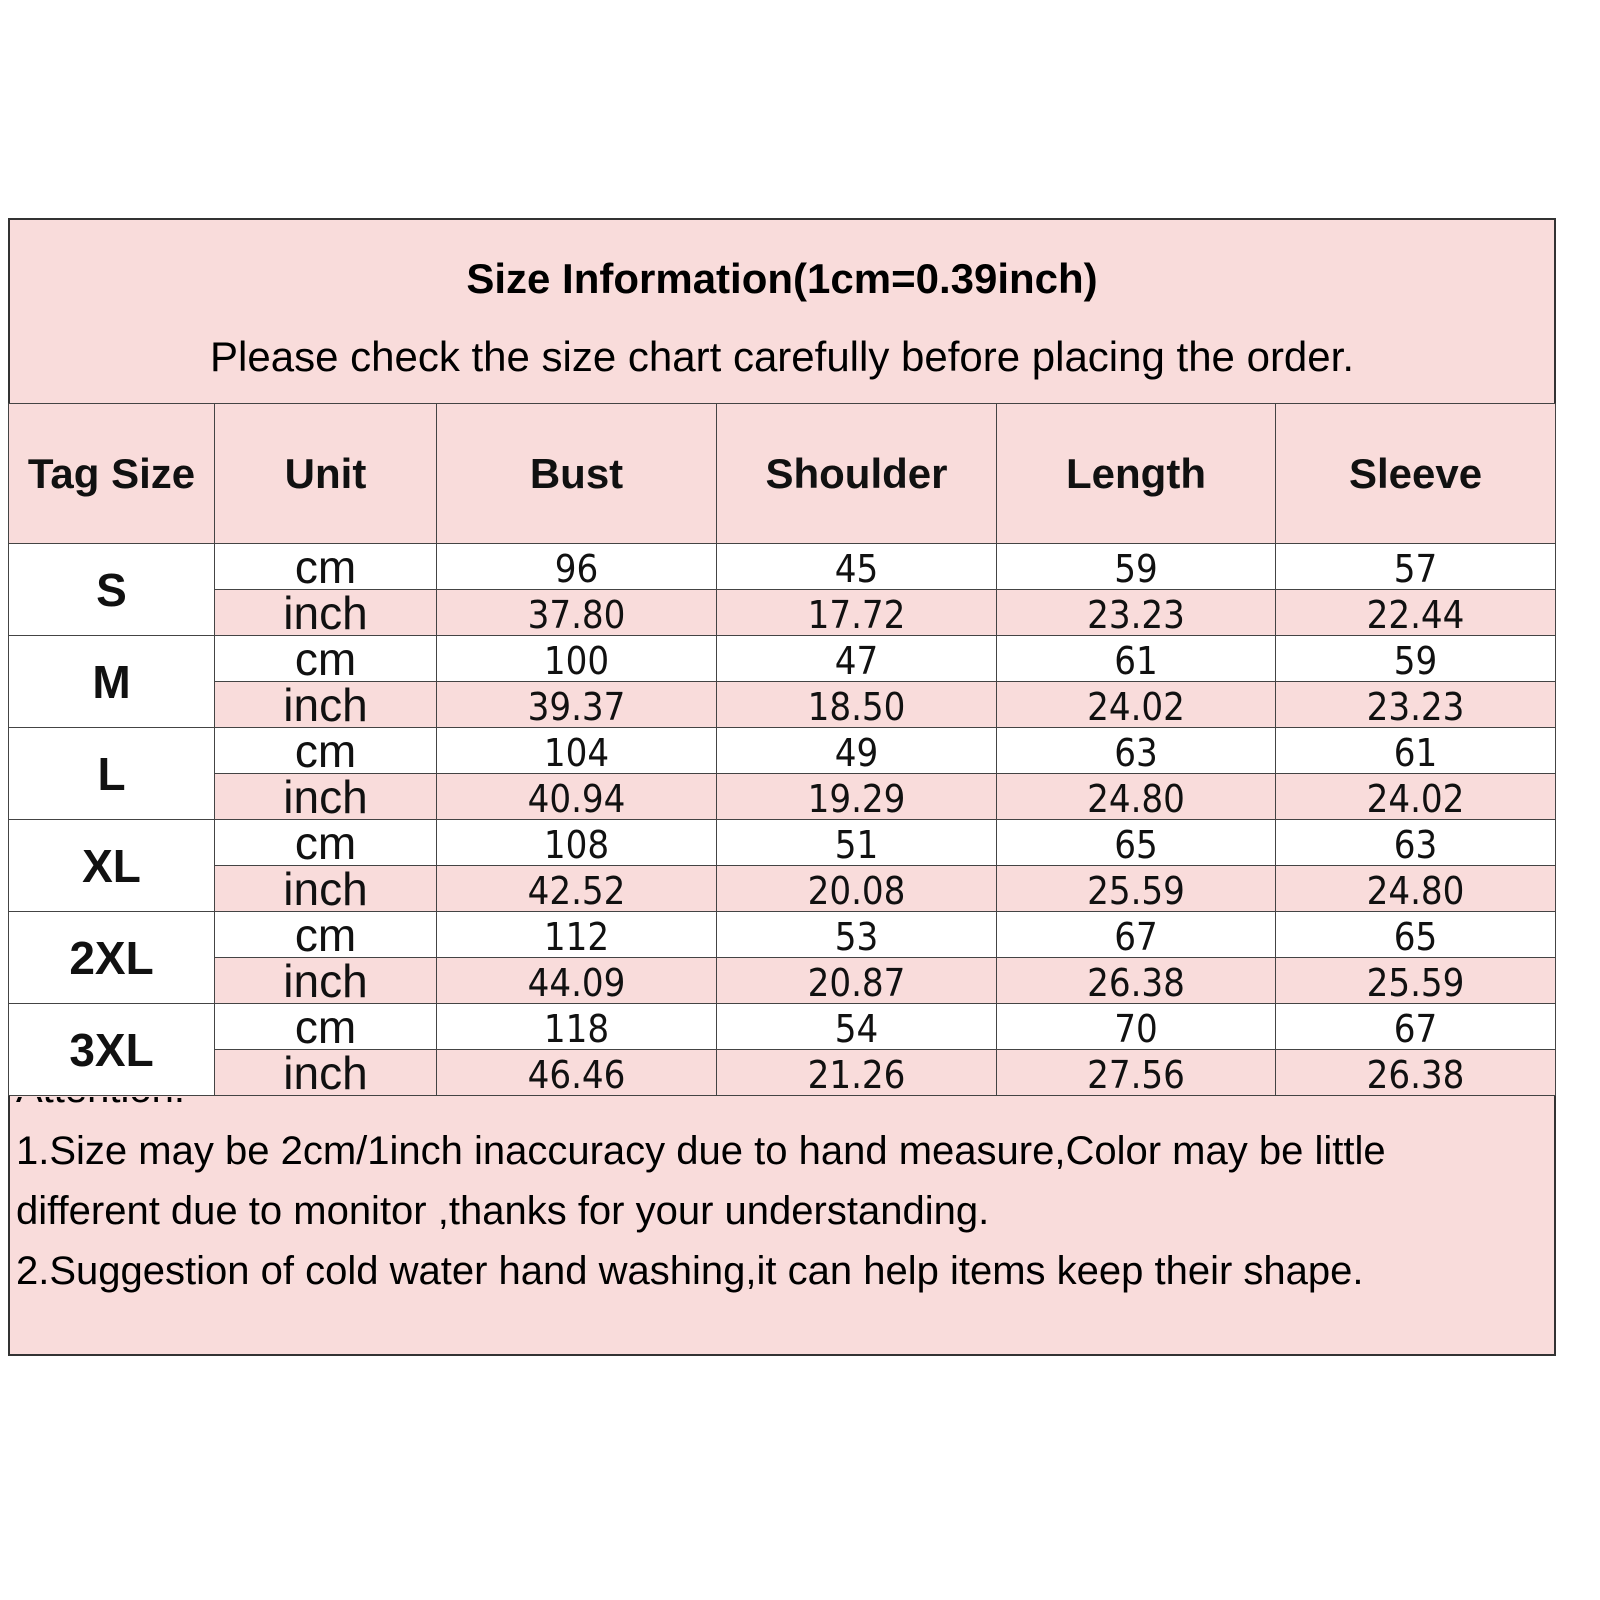 This screenshot has width=1600, height=1600. I want to click on tag-size: S, so click(111, 589).